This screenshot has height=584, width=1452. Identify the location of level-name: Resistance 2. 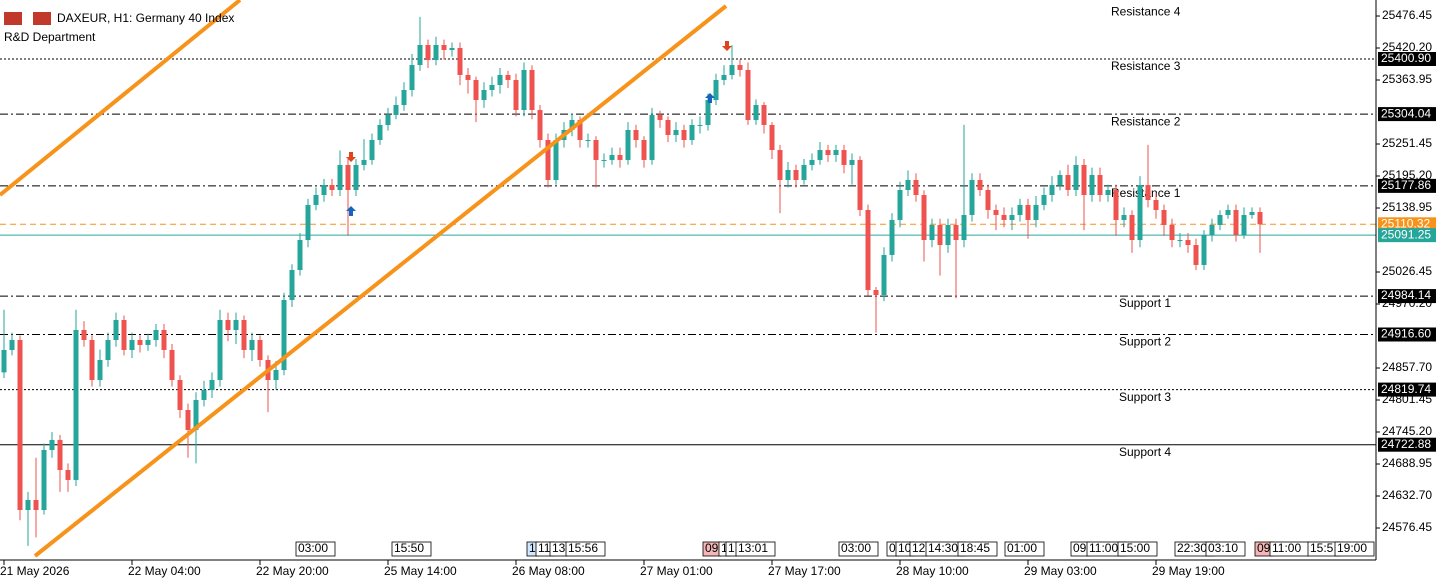
(1146, 121).